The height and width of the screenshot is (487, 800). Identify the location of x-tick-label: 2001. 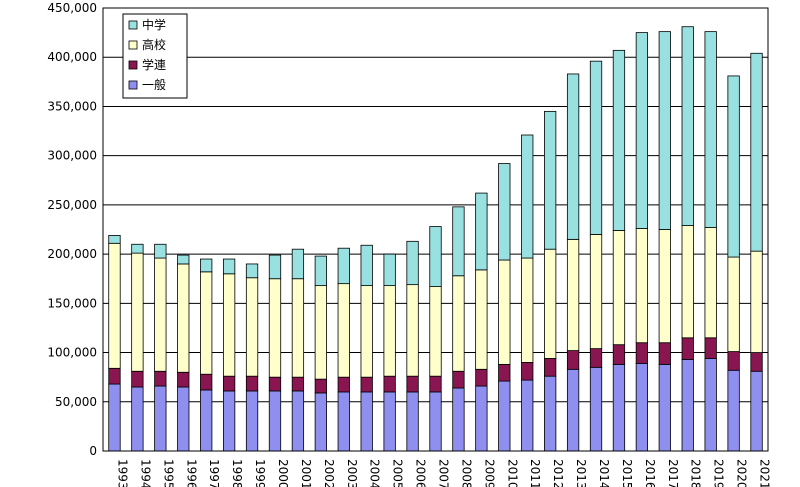
(306, 473).